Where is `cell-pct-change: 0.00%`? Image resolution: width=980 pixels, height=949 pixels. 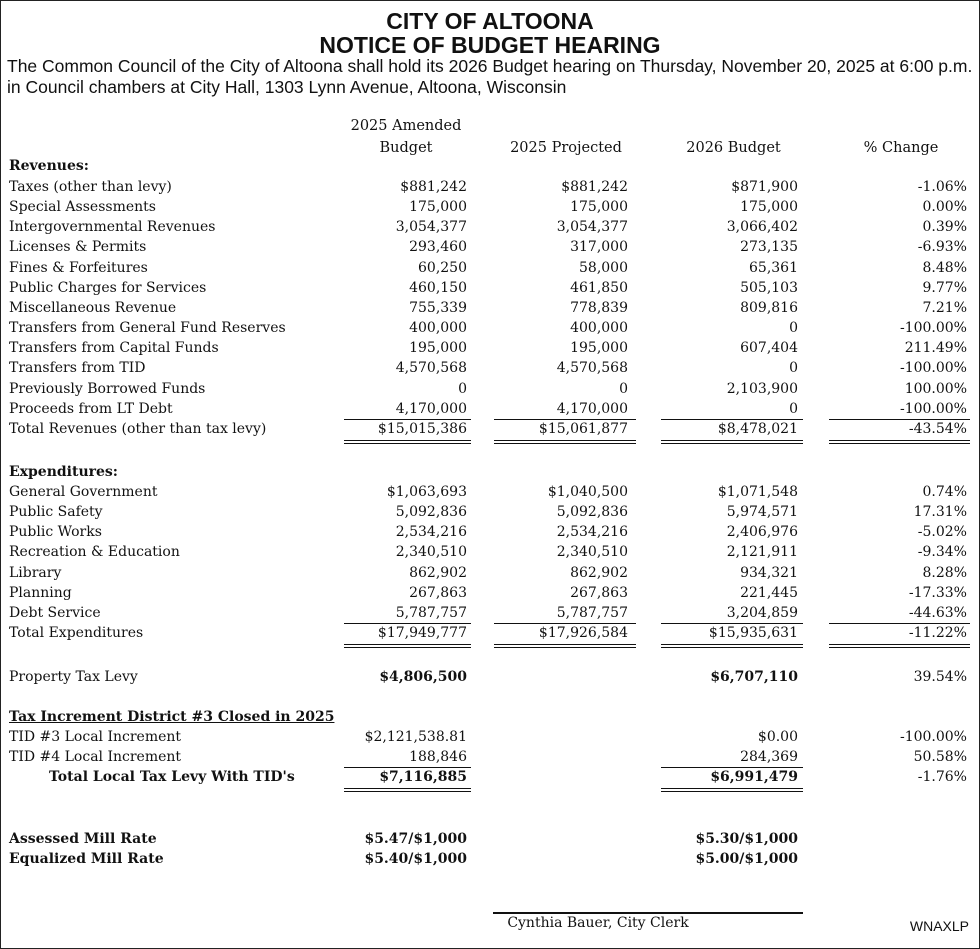
cell-pct-change: 0.00% is located at coordinates (944, 207).